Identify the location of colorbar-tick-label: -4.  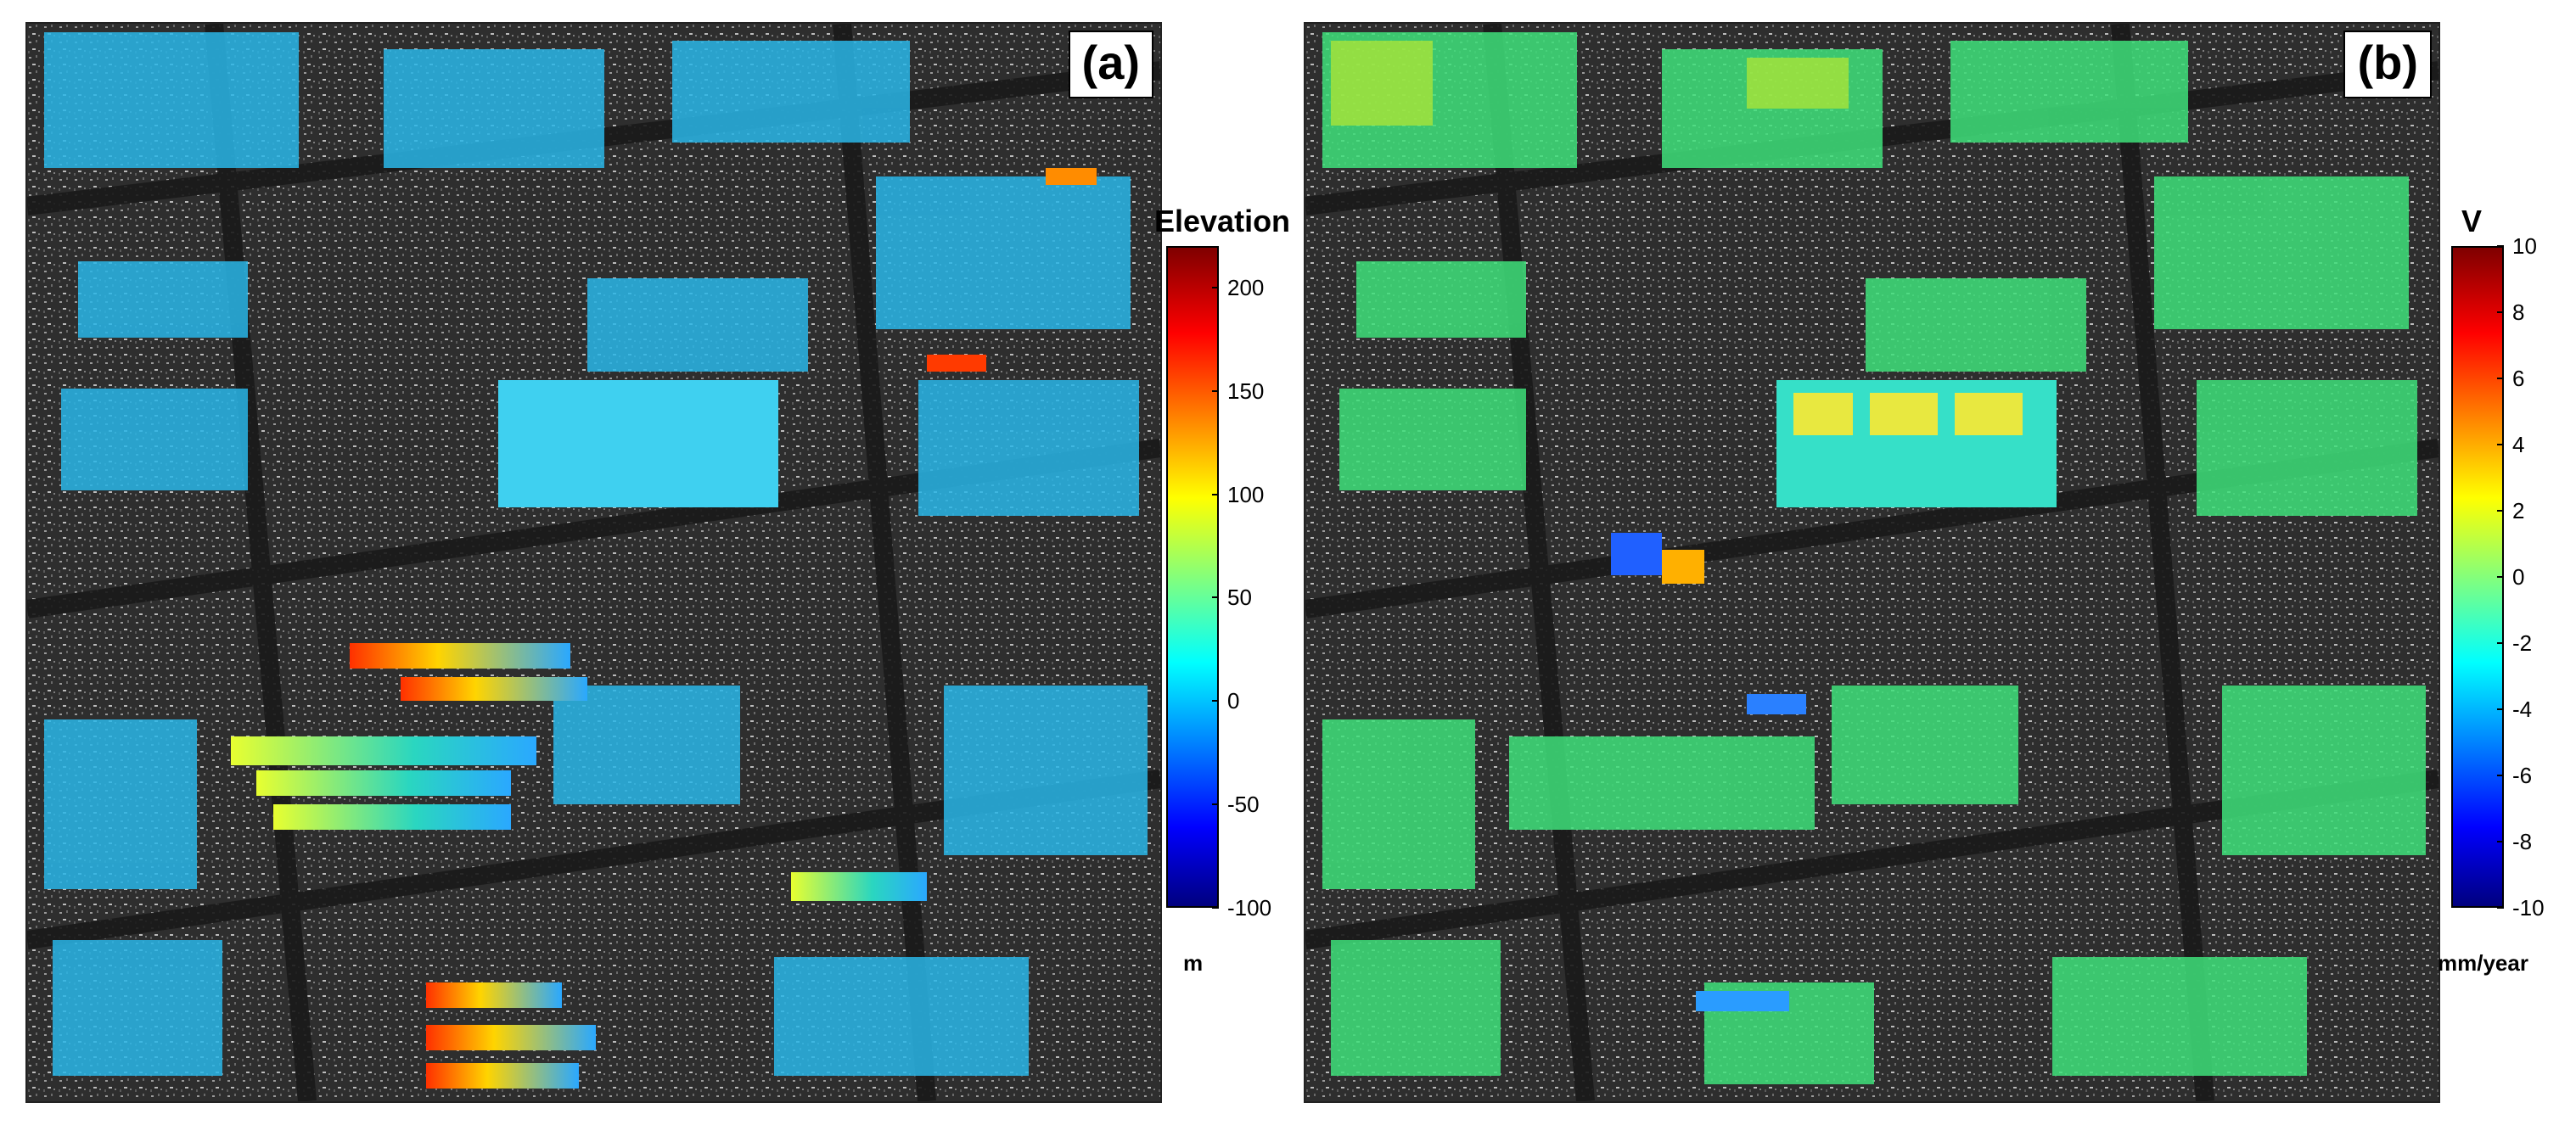
(2522, 709).